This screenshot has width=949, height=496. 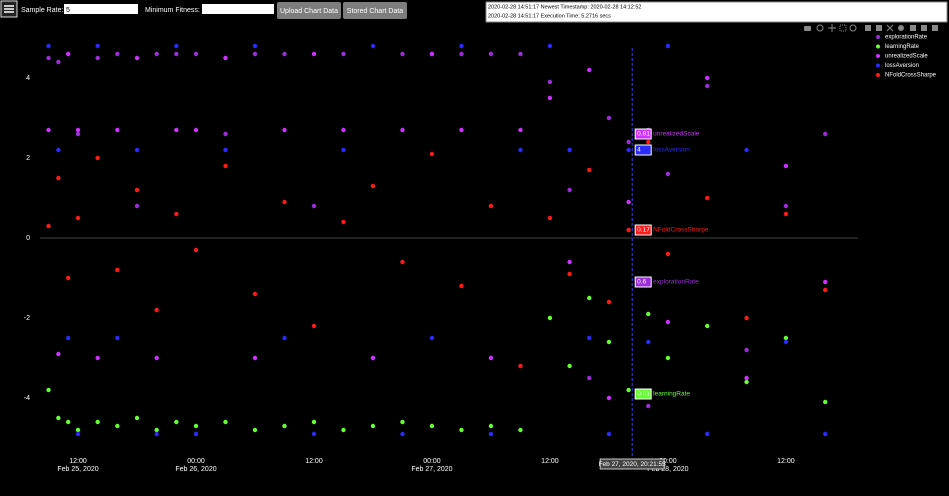 I want to click on hover-icon, so click(x=924, y=28).